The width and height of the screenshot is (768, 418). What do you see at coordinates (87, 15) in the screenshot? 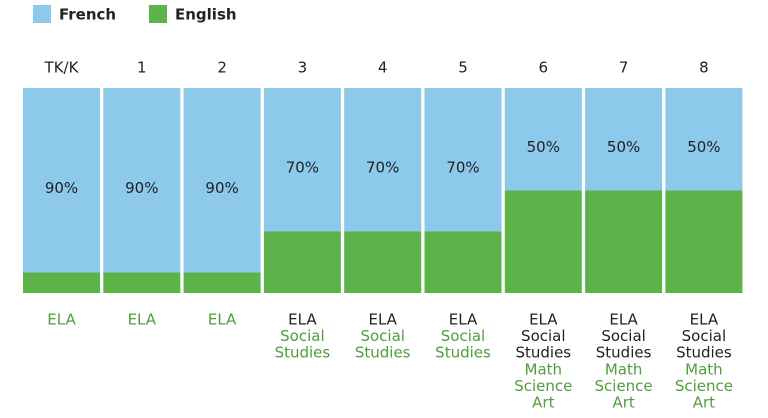
I see `legend-label: French` at bounding box center [87, 15].